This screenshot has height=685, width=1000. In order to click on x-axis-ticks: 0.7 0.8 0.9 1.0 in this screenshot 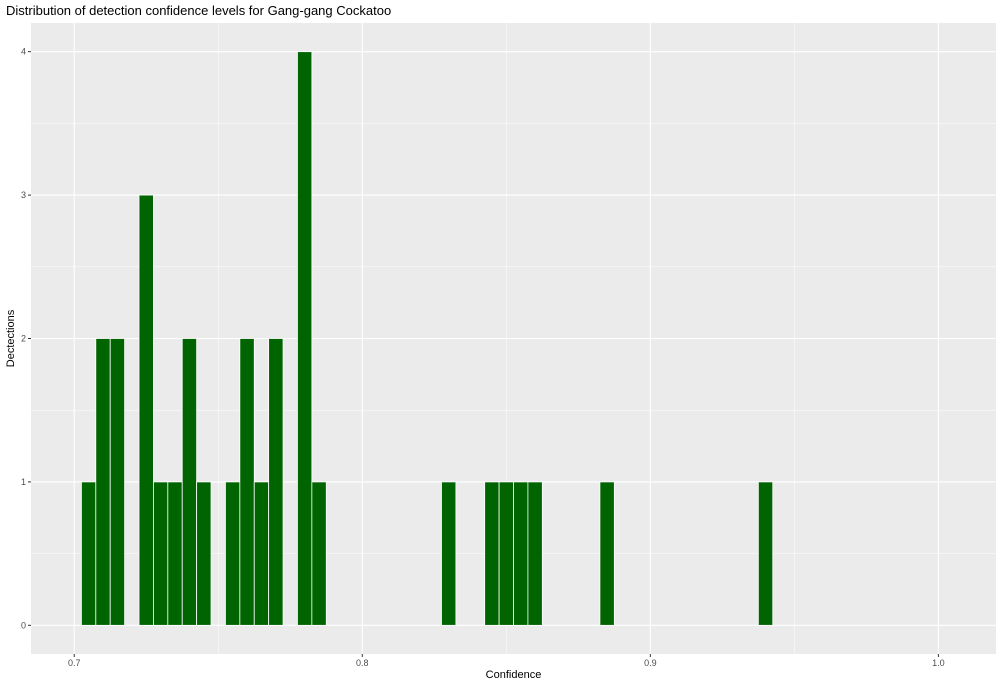, I will do `click(506, 661)`.